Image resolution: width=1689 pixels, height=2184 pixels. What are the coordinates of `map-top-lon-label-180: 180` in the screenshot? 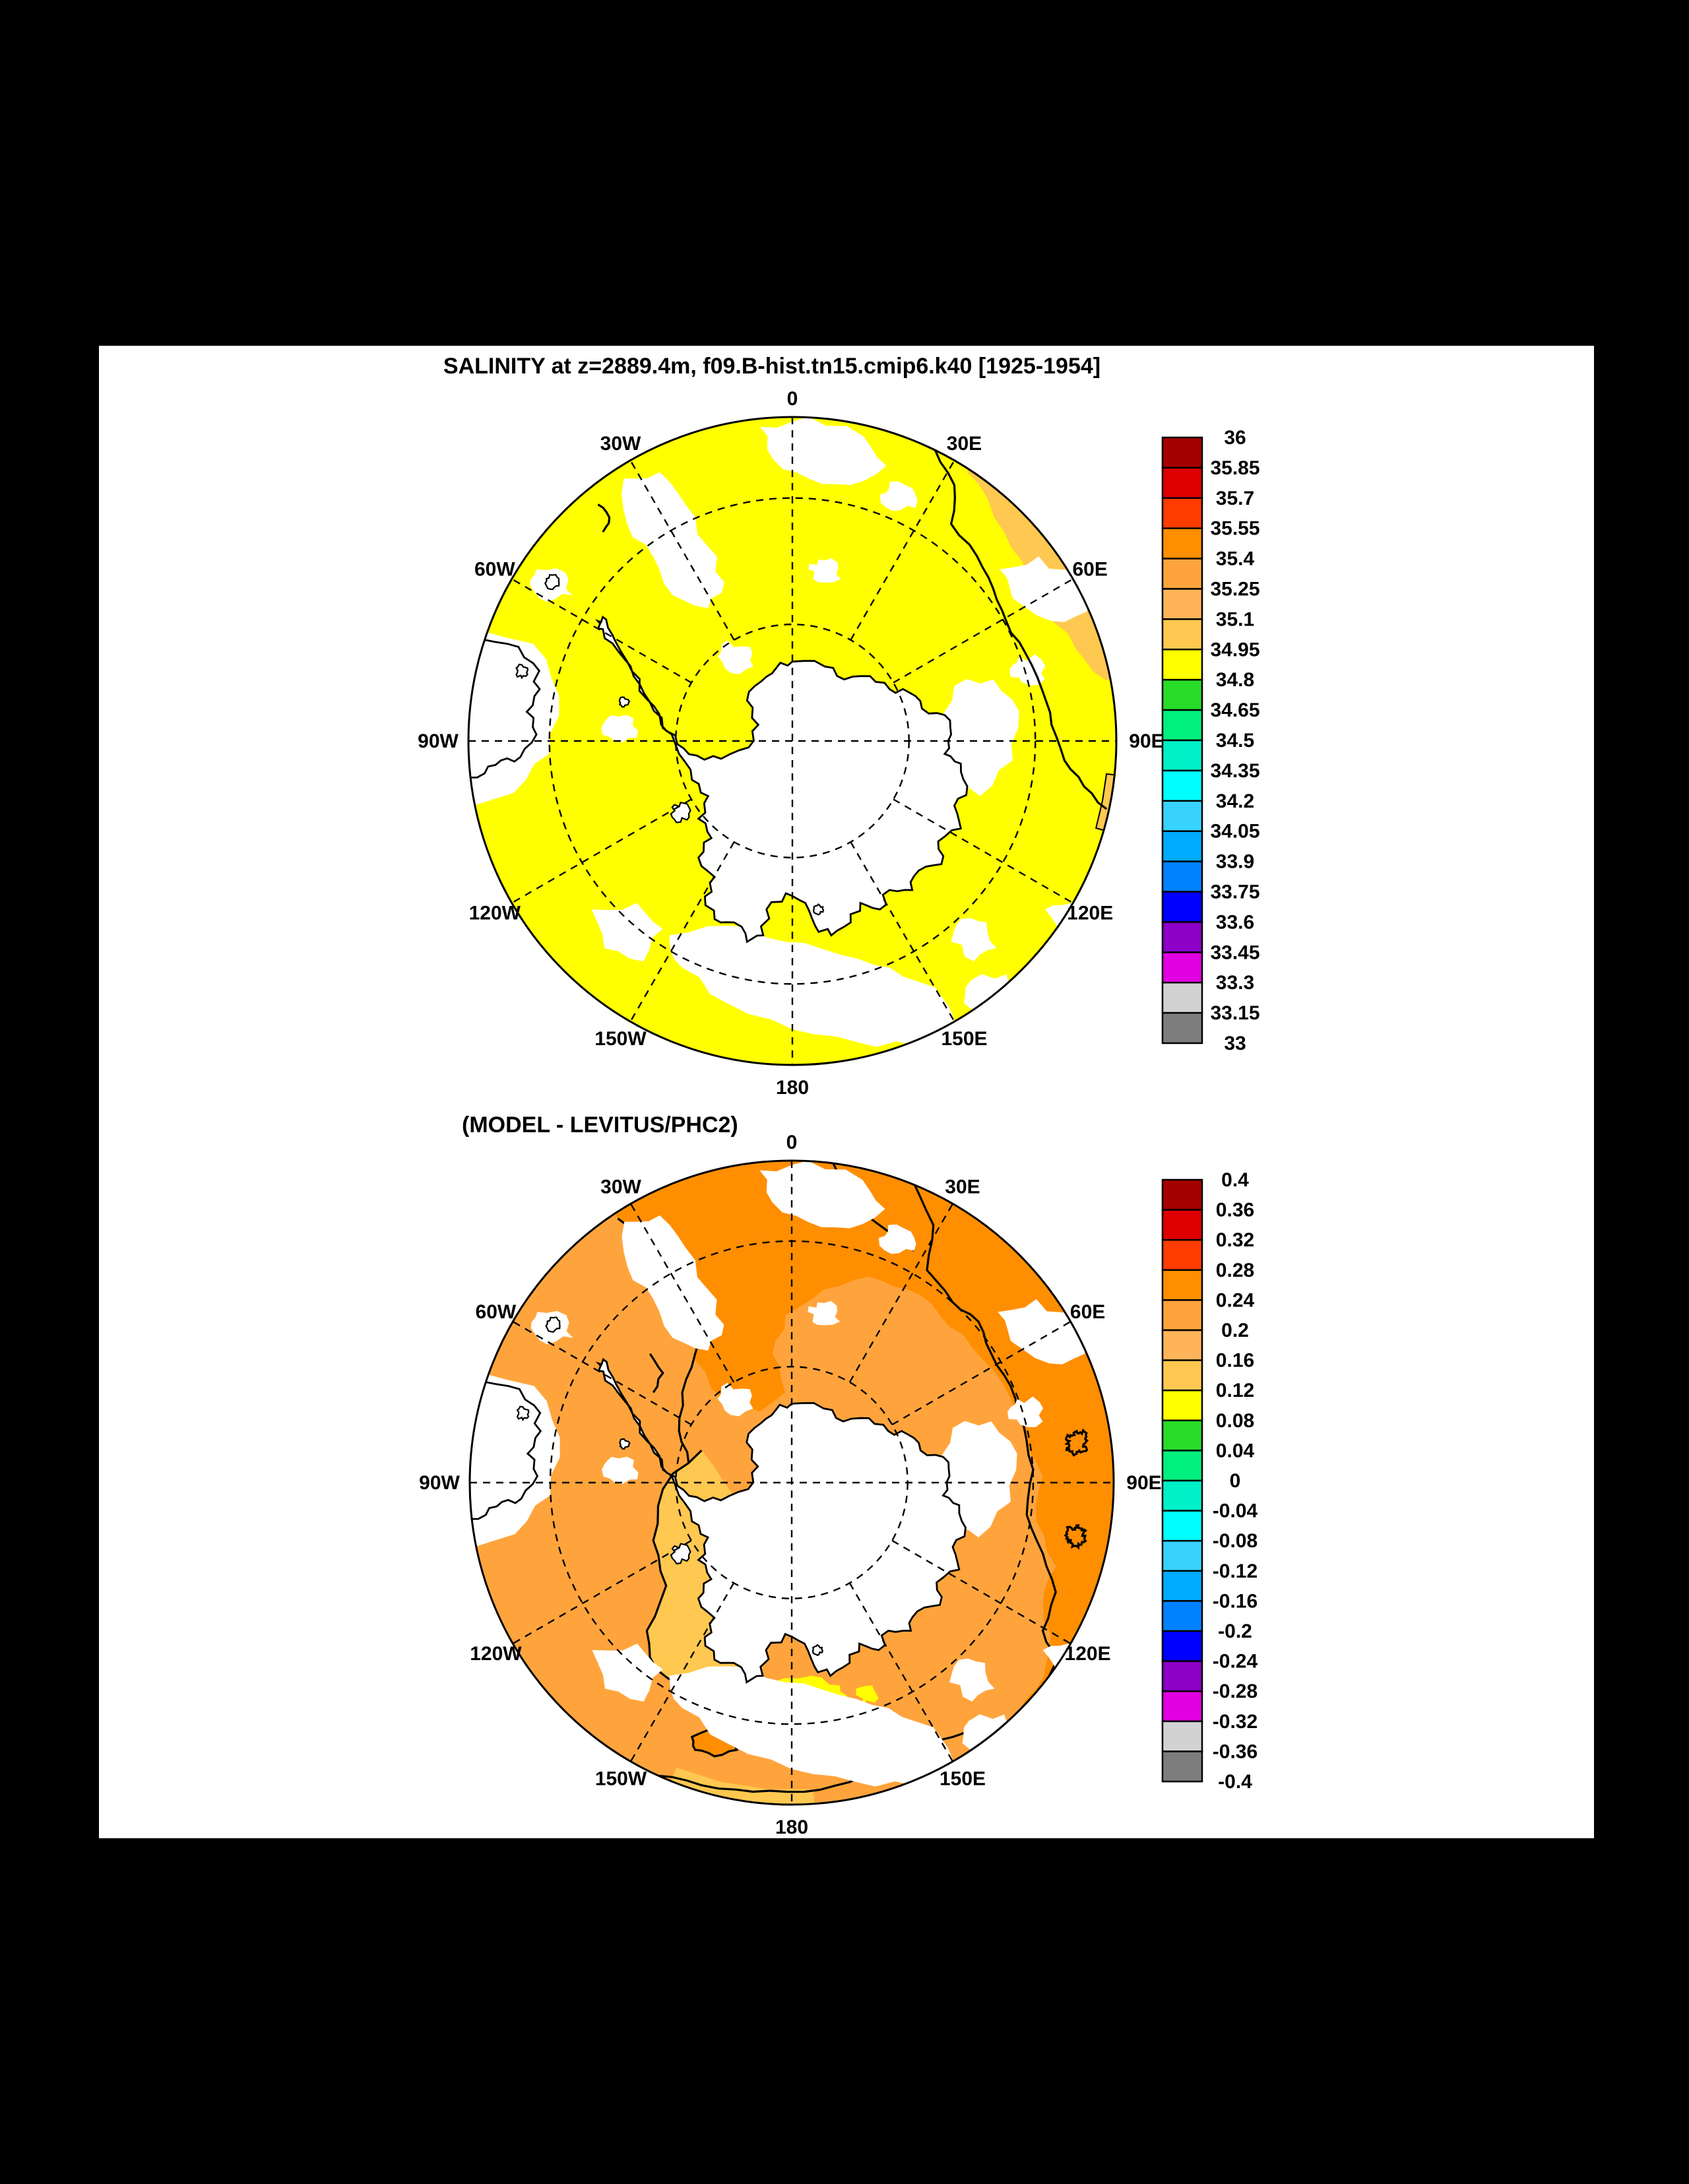 It's located at (792, 1088).